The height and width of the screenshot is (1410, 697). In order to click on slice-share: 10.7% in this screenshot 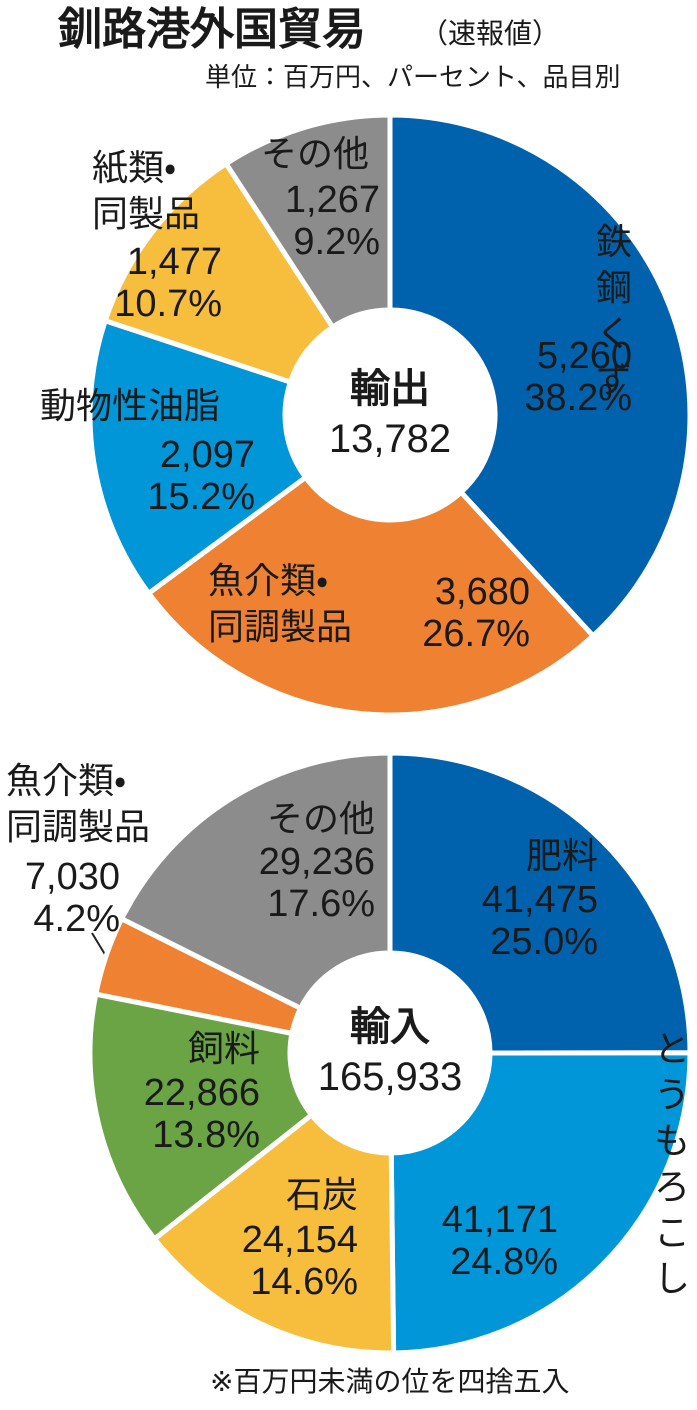, I will do `click(168, 304)`.